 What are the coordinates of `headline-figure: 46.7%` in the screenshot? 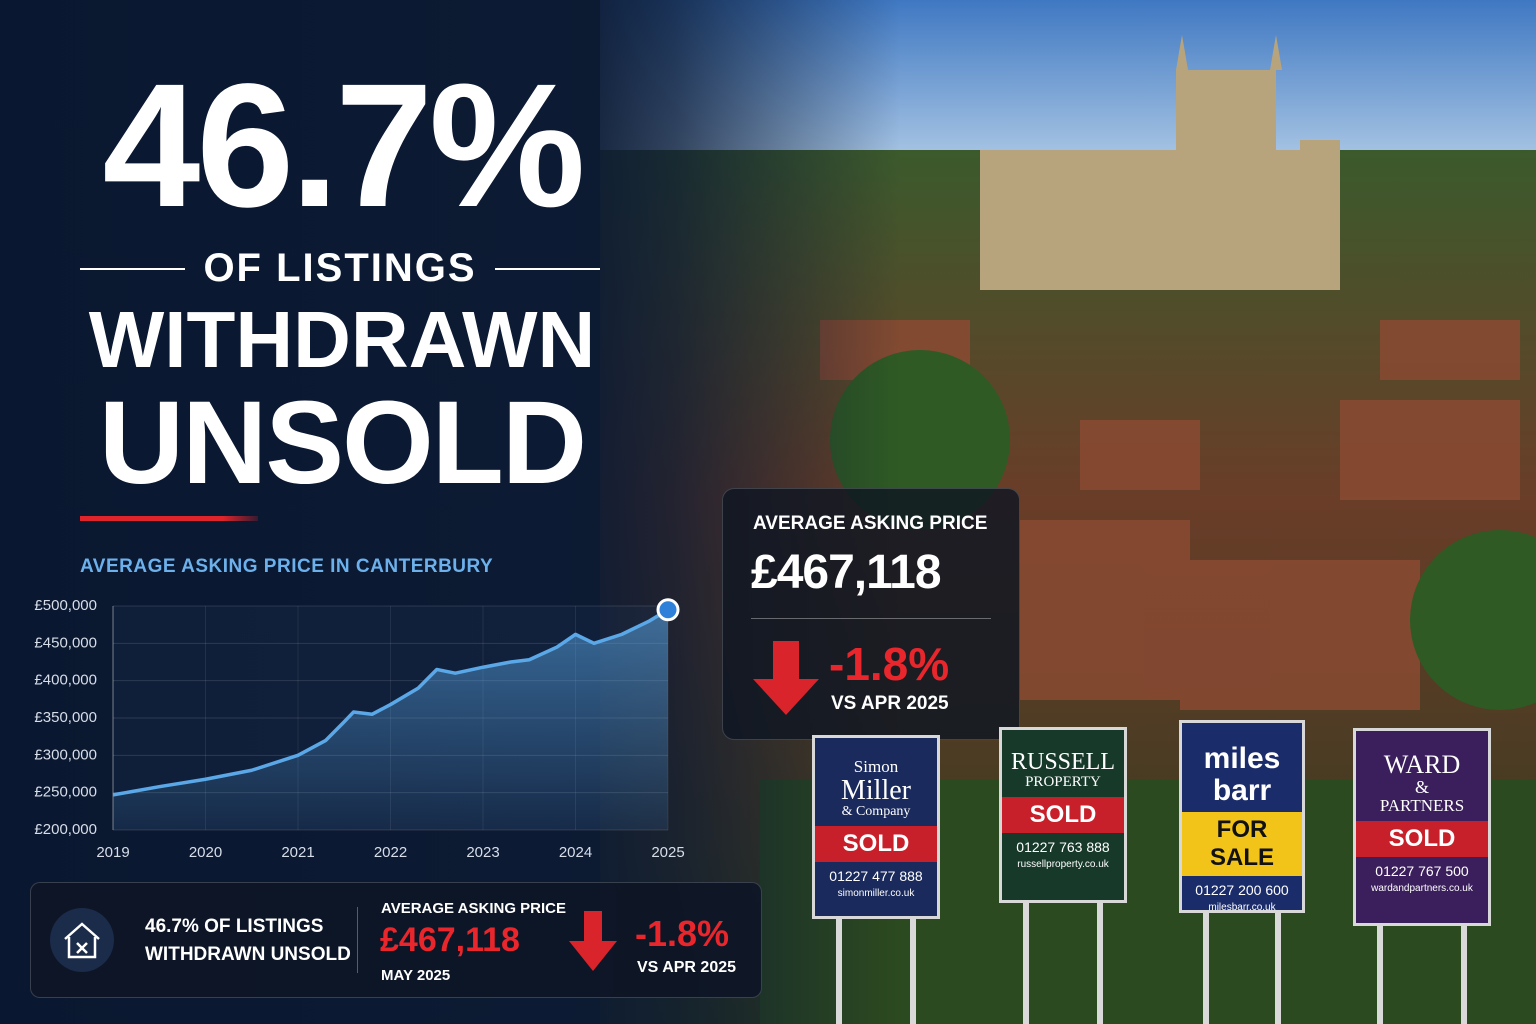 It's located at (343, 146).